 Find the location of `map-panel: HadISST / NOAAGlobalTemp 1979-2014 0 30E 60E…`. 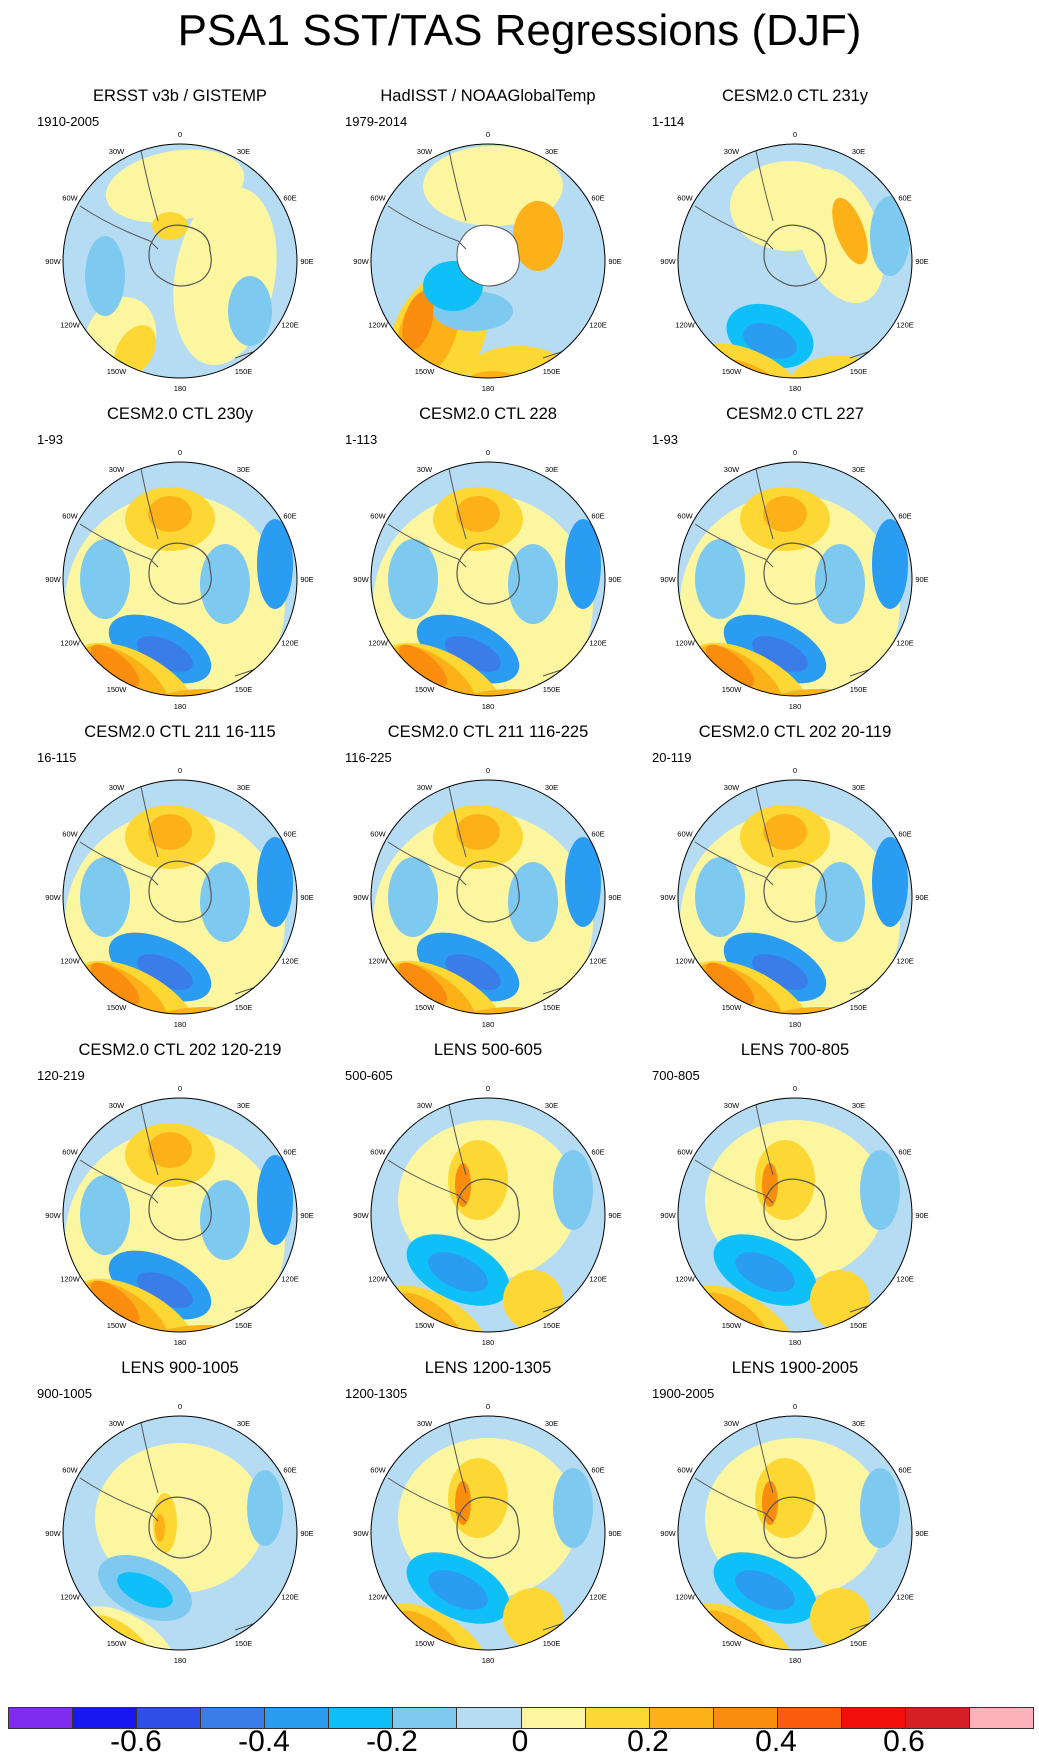

map-panel: HadISST / NOAAGlobalTemp 1979-2014 0 30E 60E… is located at coordinates (488, 256).